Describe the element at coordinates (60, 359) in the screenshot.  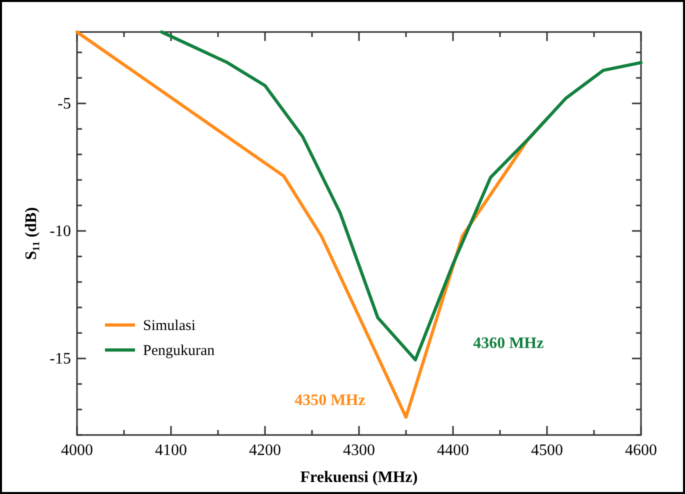
I see `y-tick-label: -15` at that location.